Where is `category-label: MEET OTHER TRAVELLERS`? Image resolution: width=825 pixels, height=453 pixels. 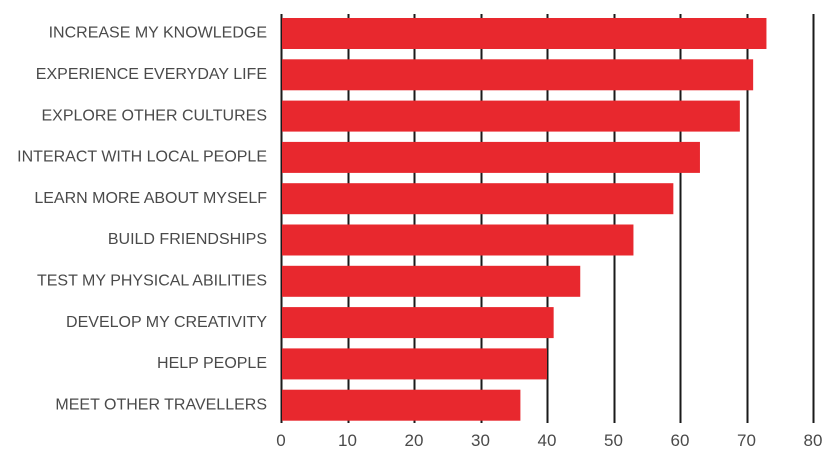
category-label: MEET OTHER TRAVELLERS is located at coordinates (161, 404).